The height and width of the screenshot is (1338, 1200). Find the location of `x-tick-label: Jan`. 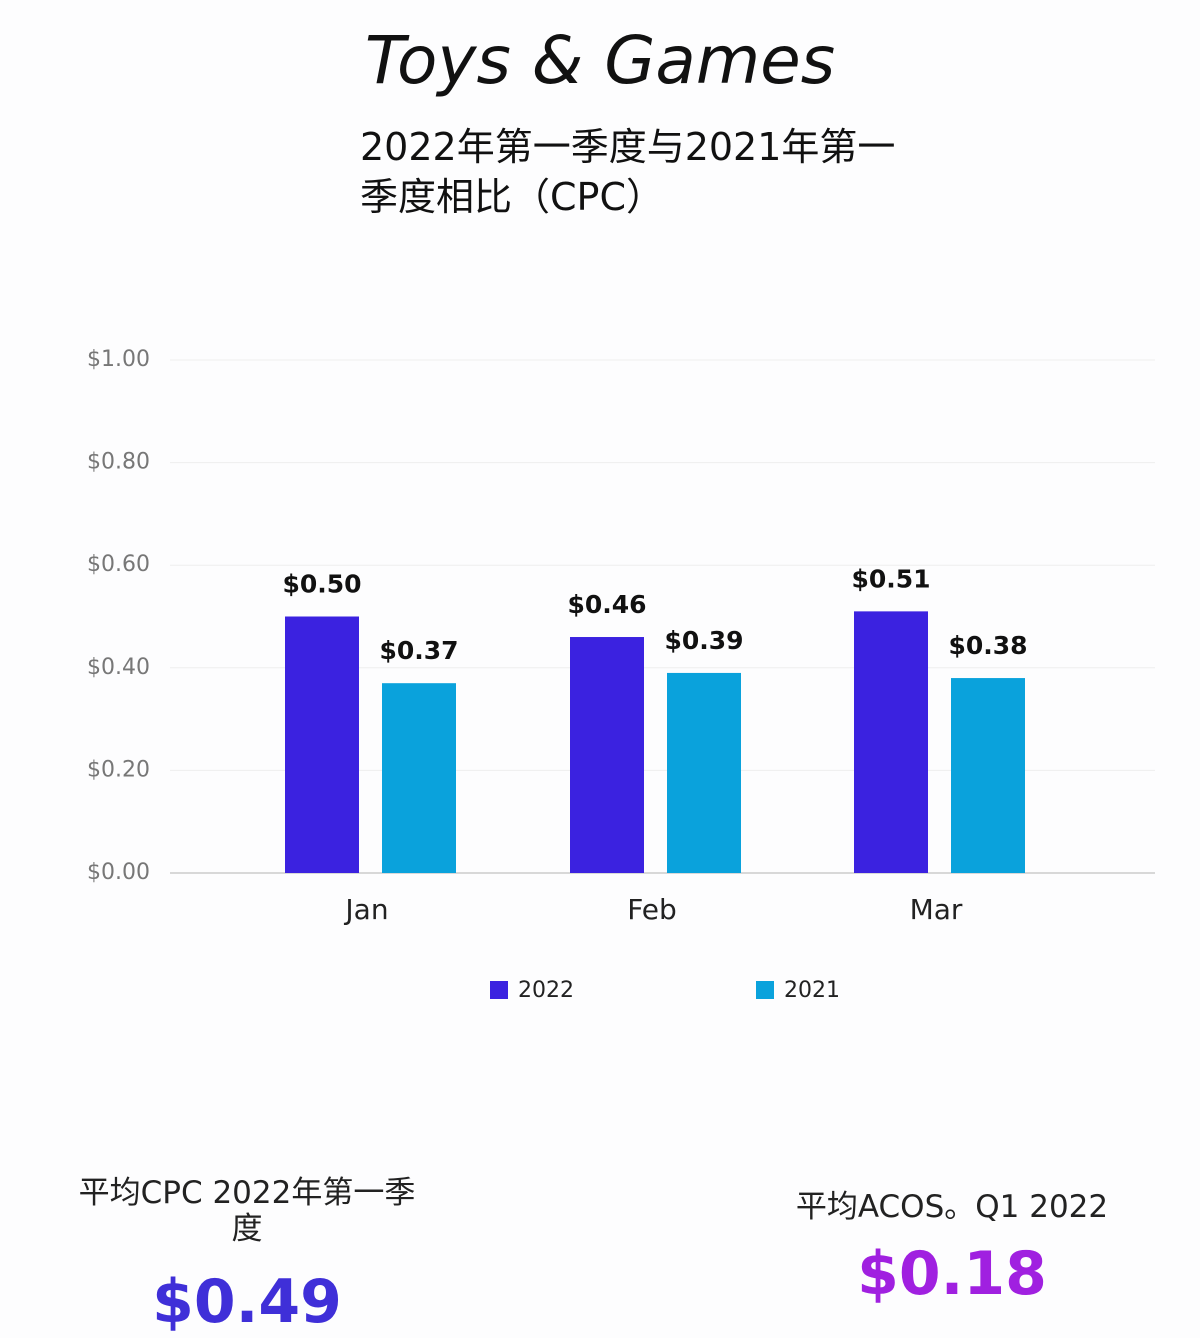

x-tick-label: Jan is located at coordinates (365, 909).